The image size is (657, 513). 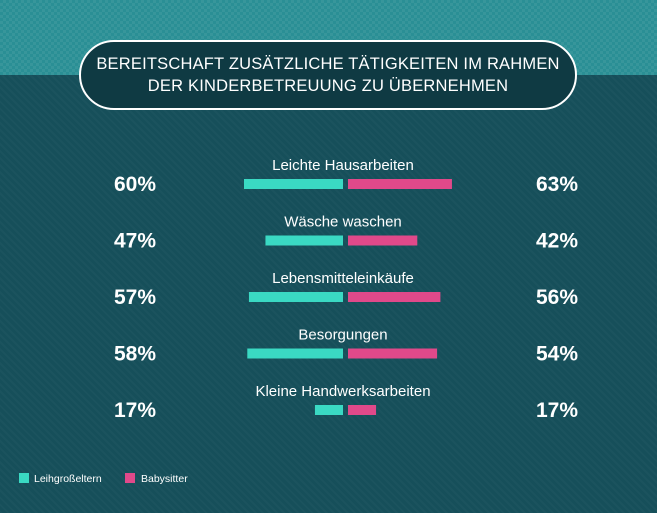 What do you see at coordinates (342, 335) in the screenshot?
I see `category-label: Besorgungen` at bounding box center [342, 335].